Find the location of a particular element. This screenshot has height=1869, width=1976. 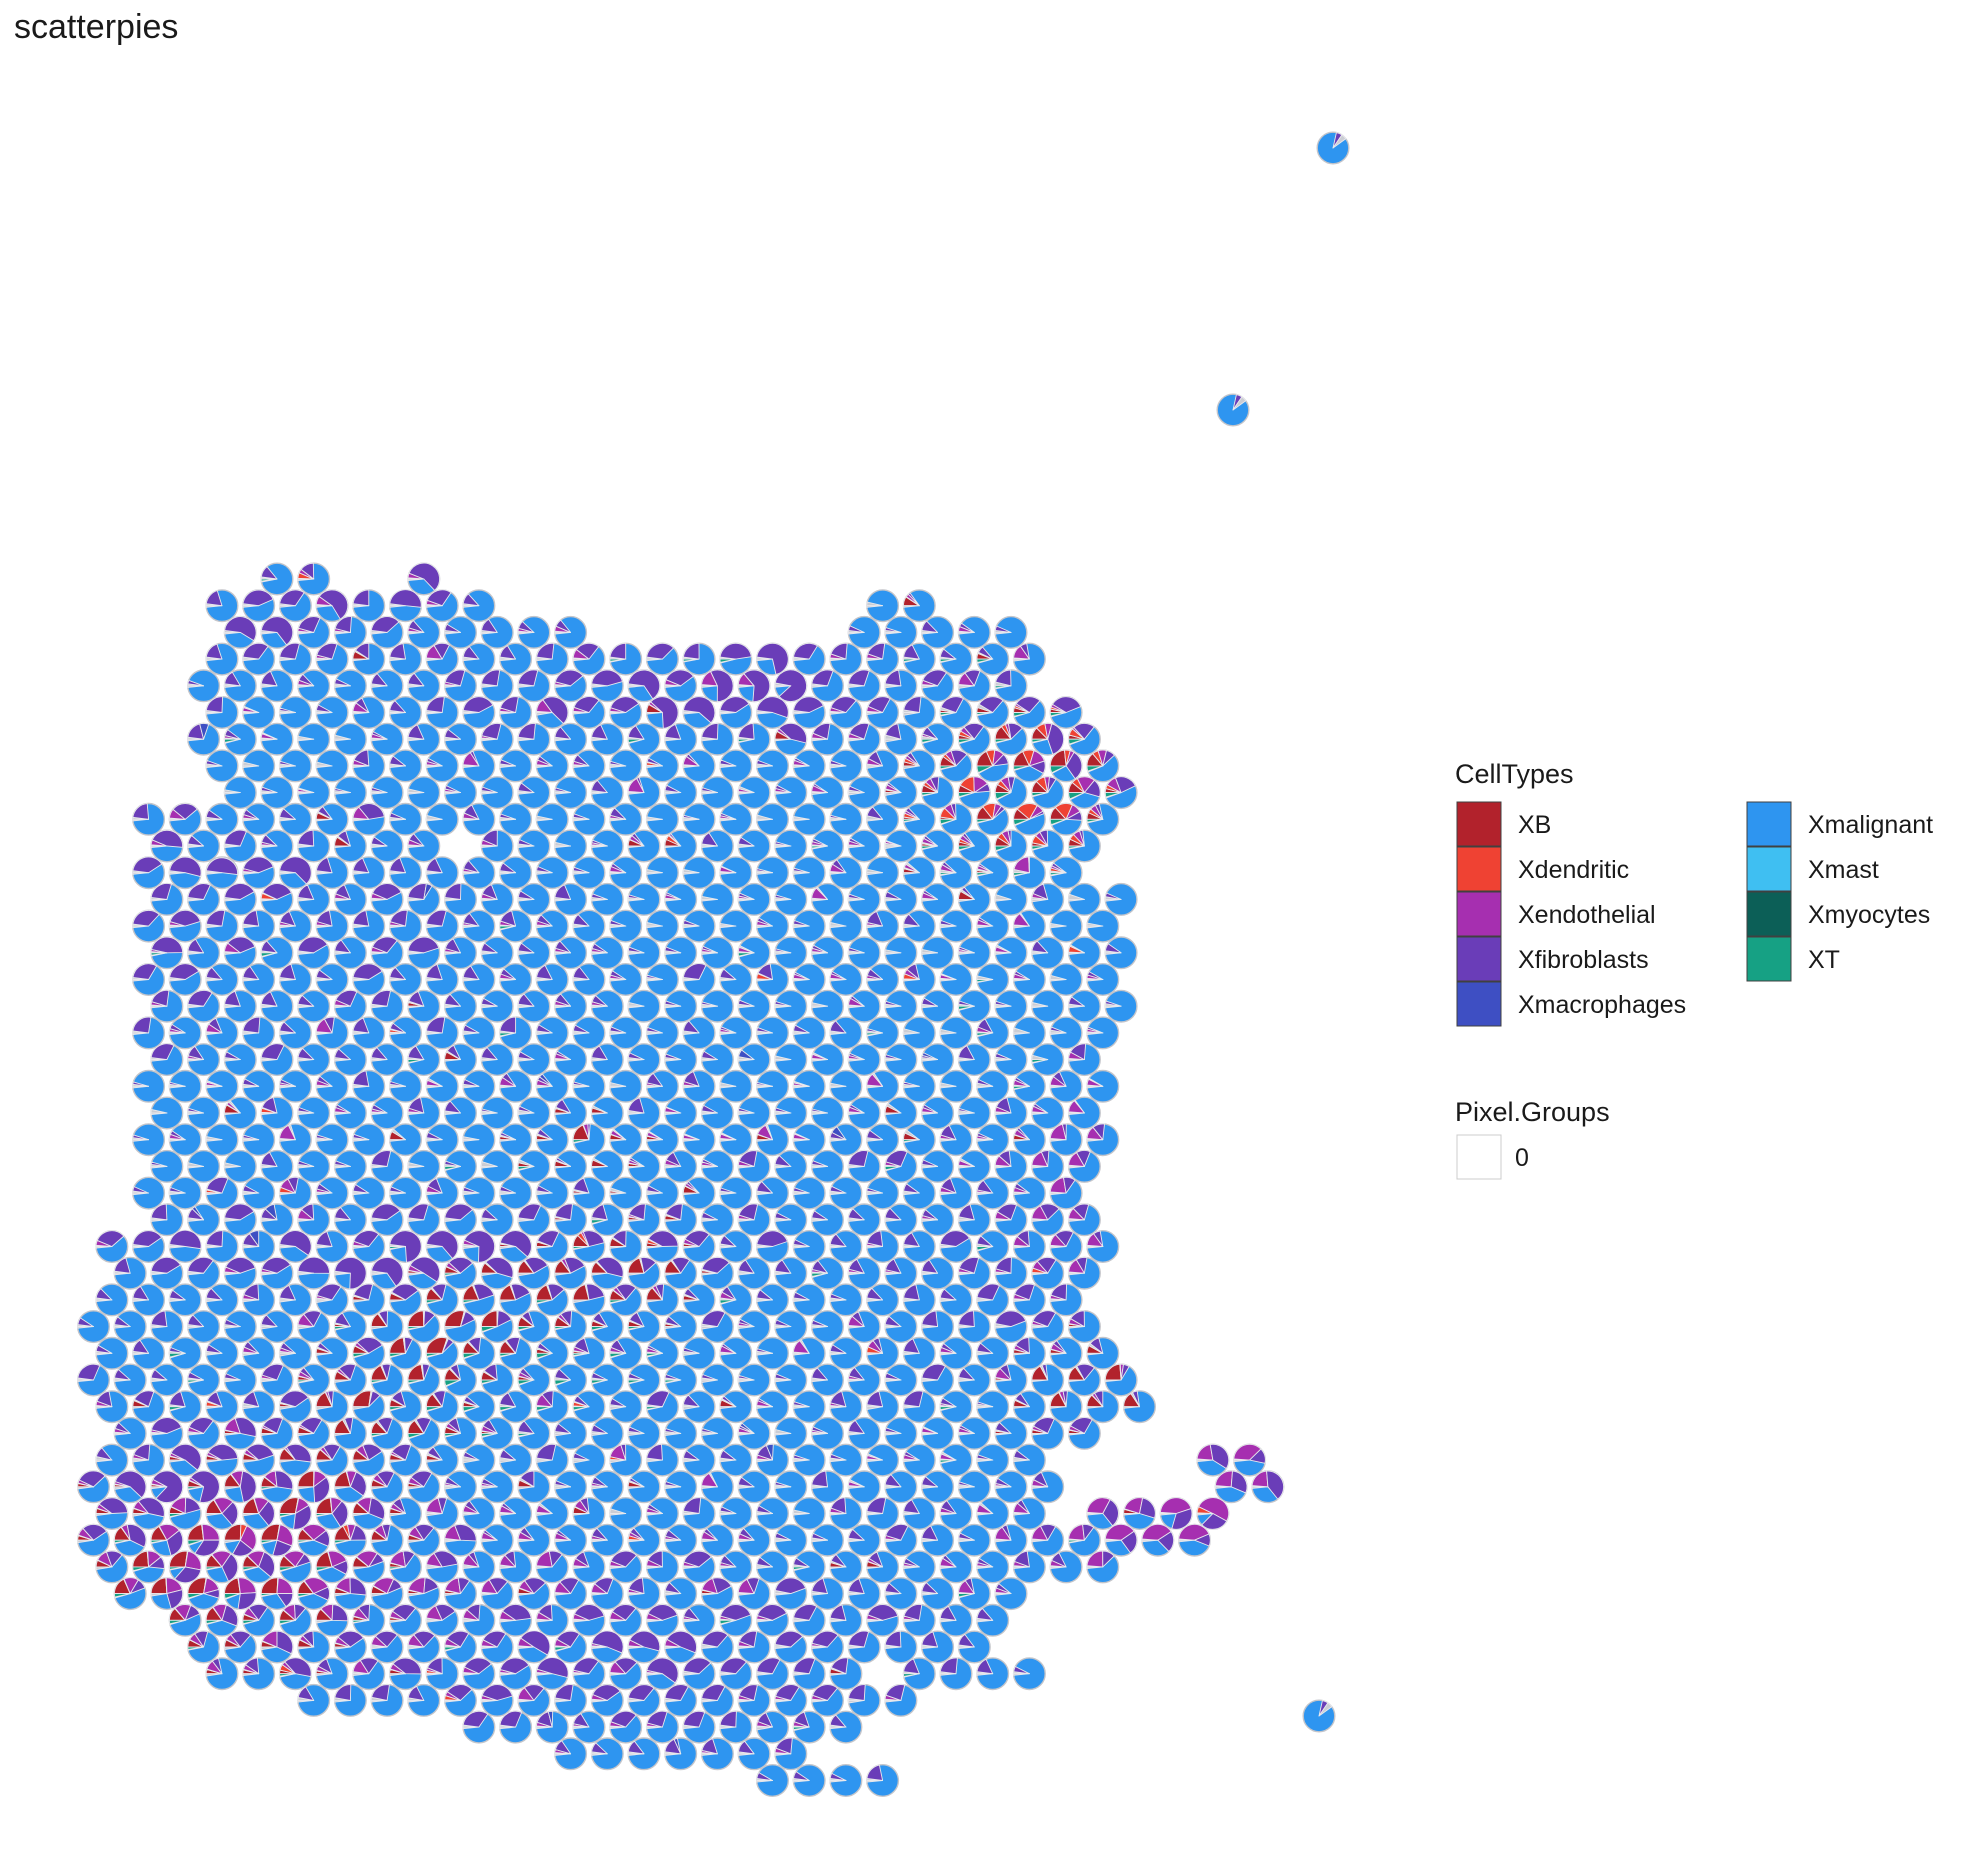

svg-text: Xmalignant is located at coordinates (1870, 825).